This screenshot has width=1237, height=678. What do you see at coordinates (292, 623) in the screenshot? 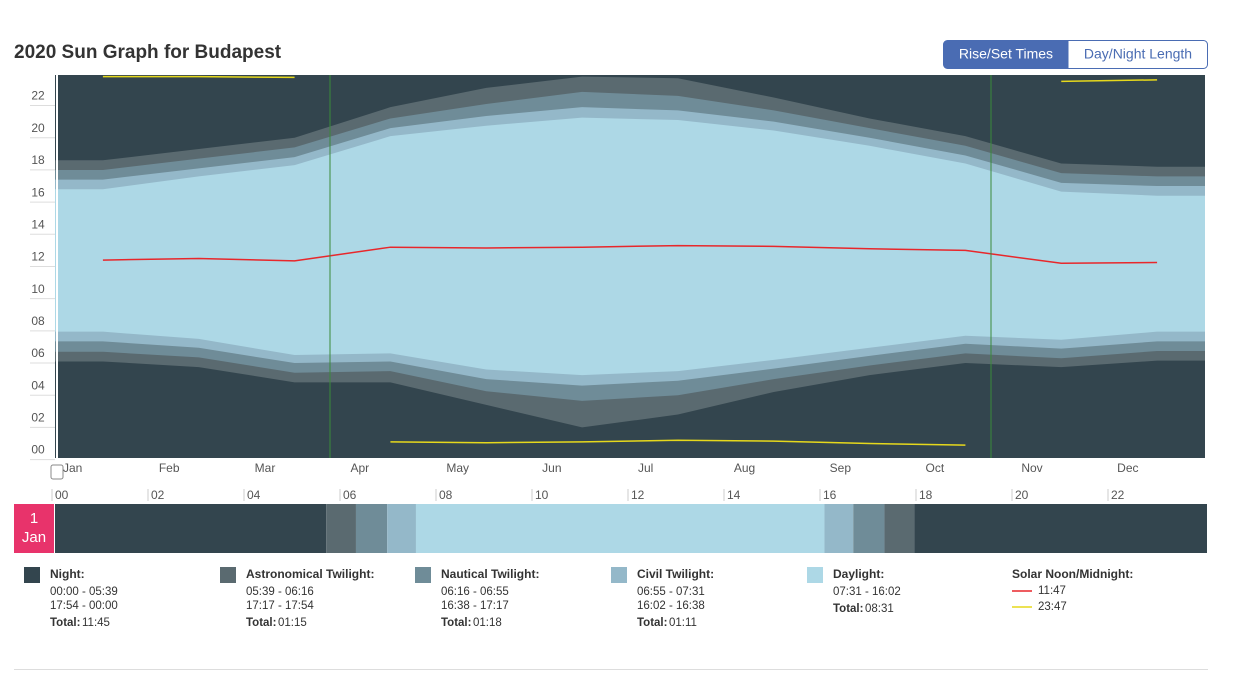
I see `legend-total: 01:15` at bounding box center [292, 623].